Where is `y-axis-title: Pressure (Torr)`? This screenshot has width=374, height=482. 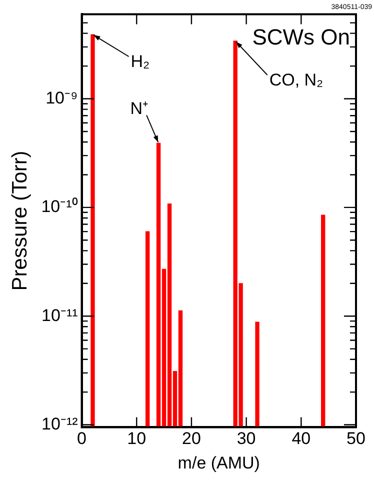 y-axis-title: Pressure (Torr) is located at coordinates (20, 220).